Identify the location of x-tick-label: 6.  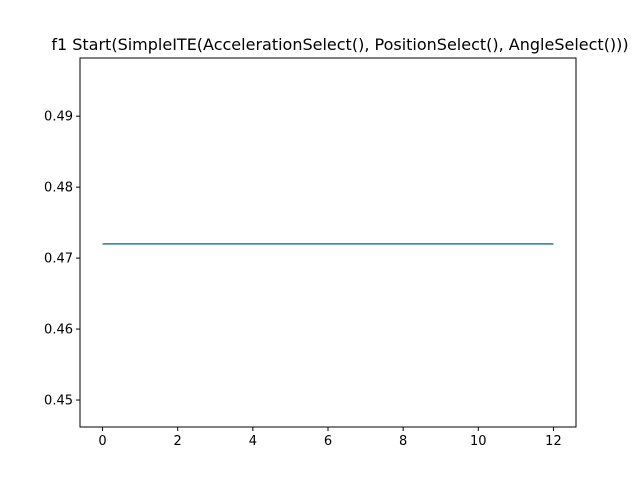
(328, 441).